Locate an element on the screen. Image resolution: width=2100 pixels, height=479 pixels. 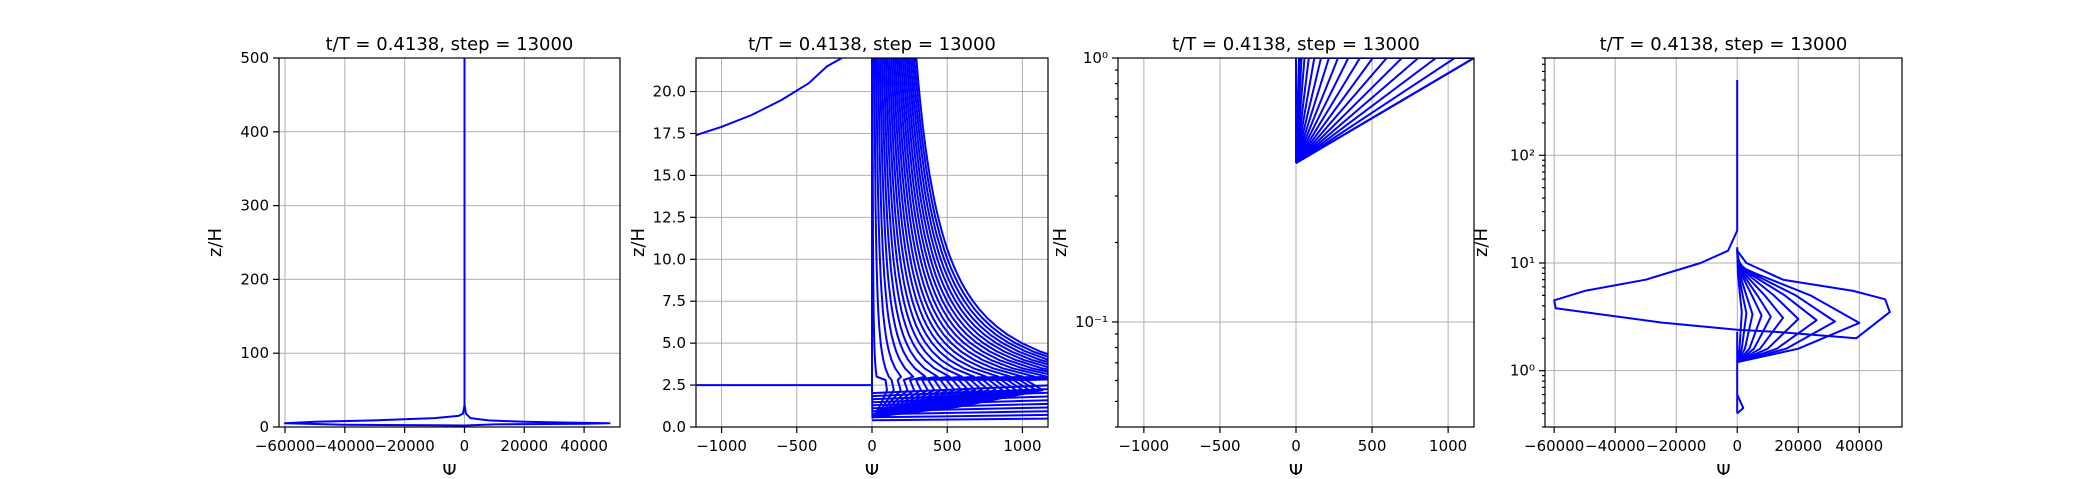
y-tick-label: 500 is located at coordinates (254, 58).